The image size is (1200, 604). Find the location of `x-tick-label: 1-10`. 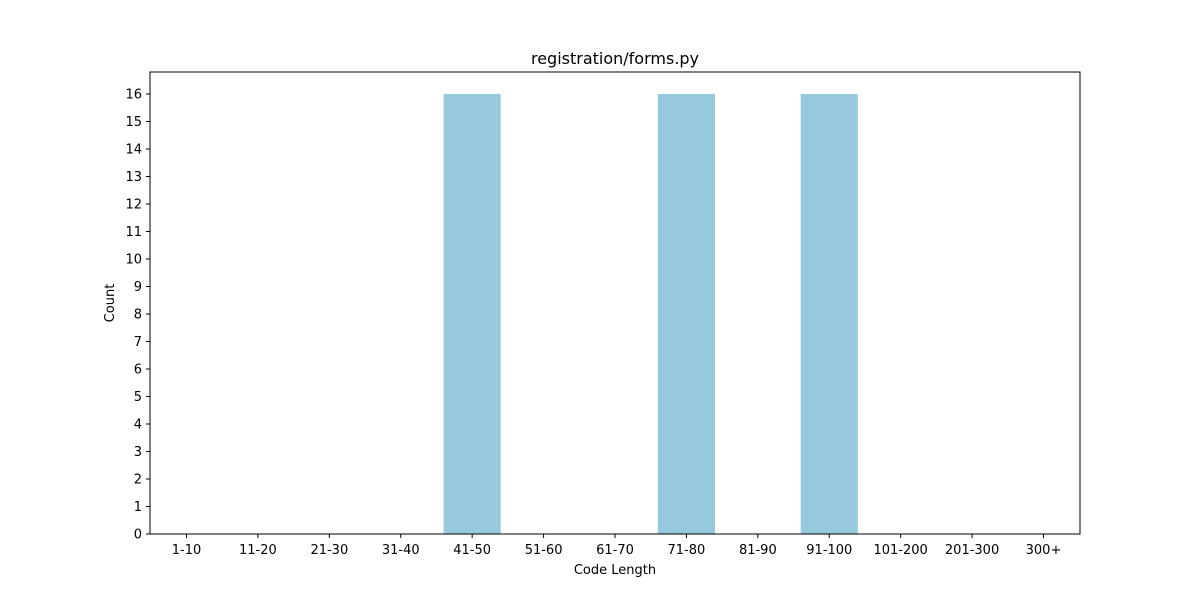

x-tick-label: 1-10 is located at coordinates (187, 550).